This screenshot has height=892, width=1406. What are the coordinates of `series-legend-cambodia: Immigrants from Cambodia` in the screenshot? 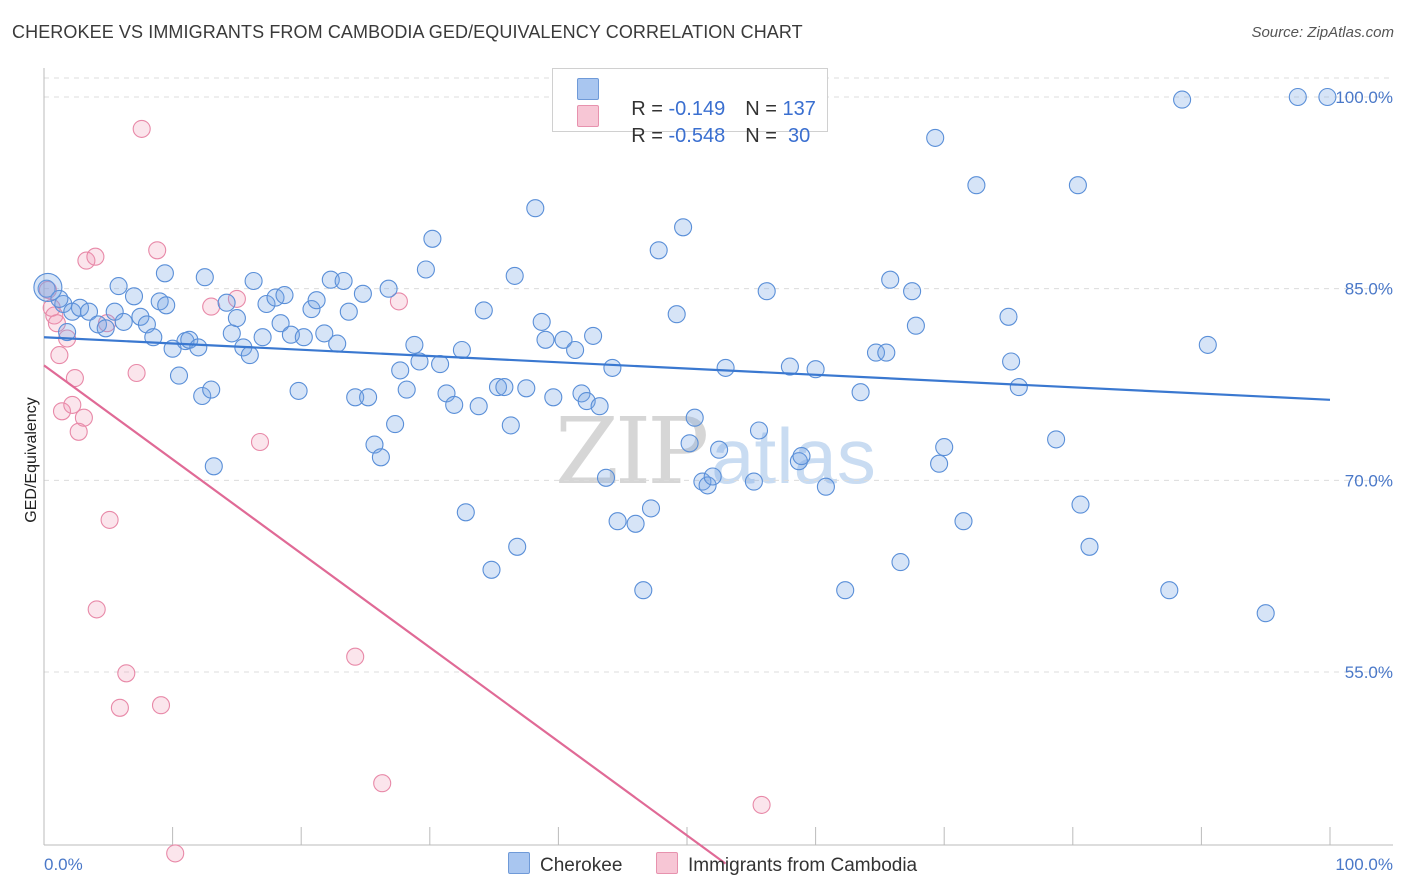 It's located at (786, 864).